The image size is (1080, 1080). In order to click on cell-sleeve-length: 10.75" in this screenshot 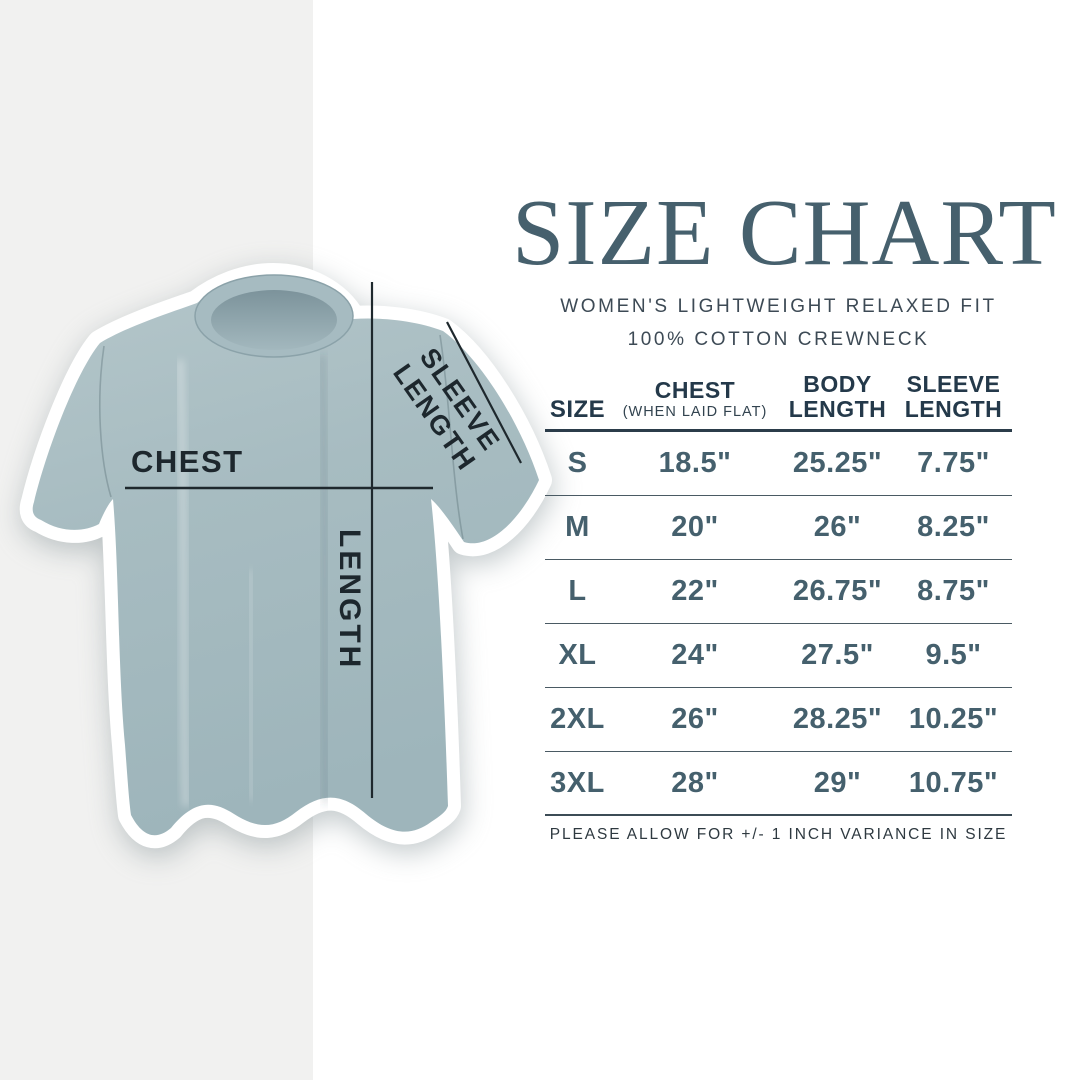, I will do `click(953, 782)`.